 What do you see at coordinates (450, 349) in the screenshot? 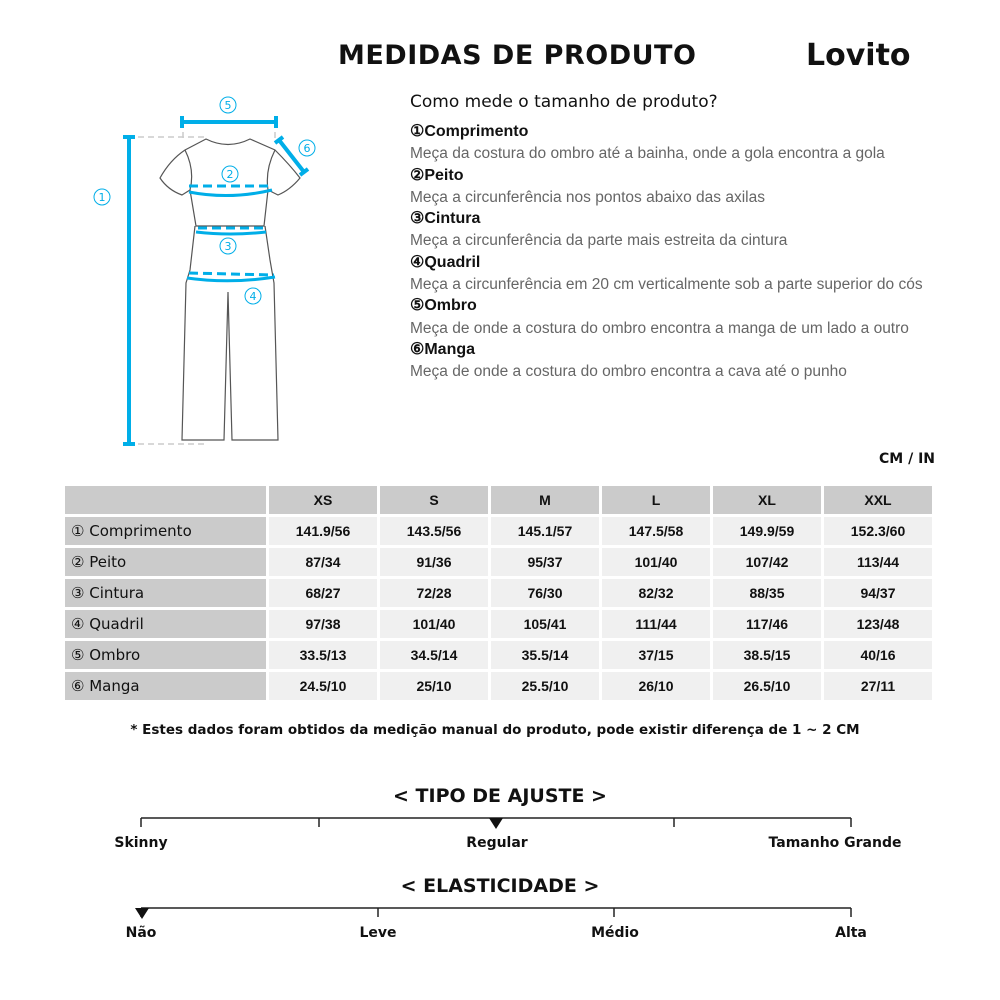
I see `guide-item-name: Manga` at bounding box center [450, 349].